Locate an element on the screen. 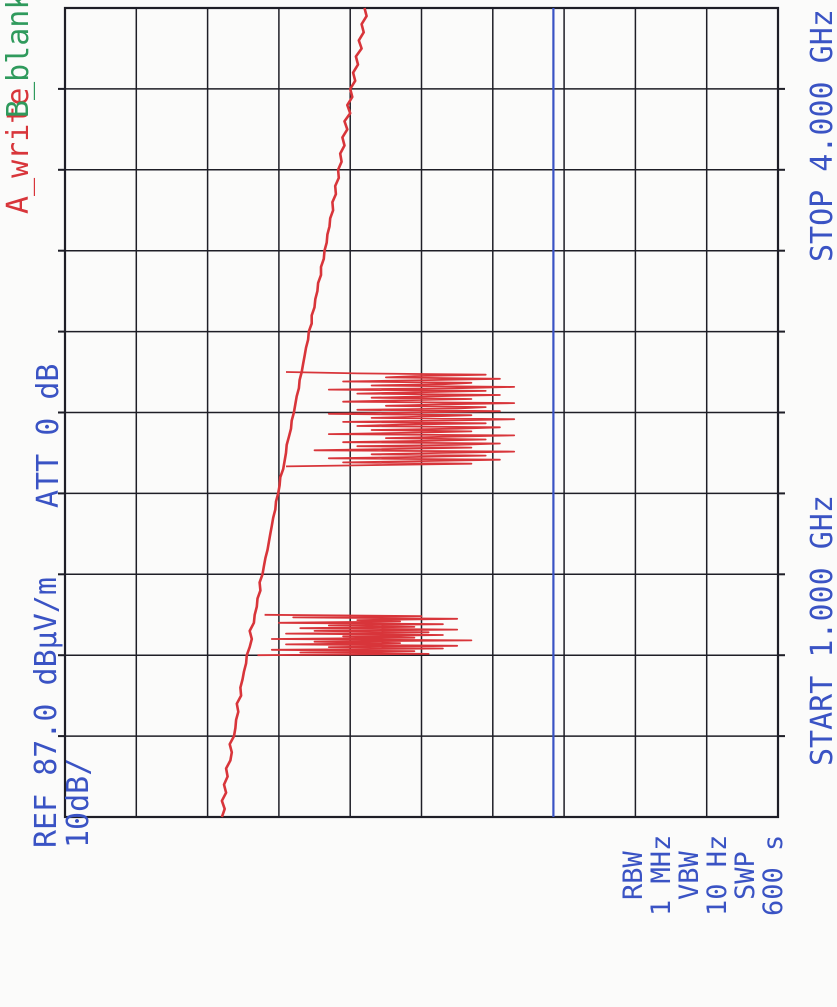 The image size is (837, 1007). attenuation-label: ATT 0 dB is located at coordinates (48, 436).